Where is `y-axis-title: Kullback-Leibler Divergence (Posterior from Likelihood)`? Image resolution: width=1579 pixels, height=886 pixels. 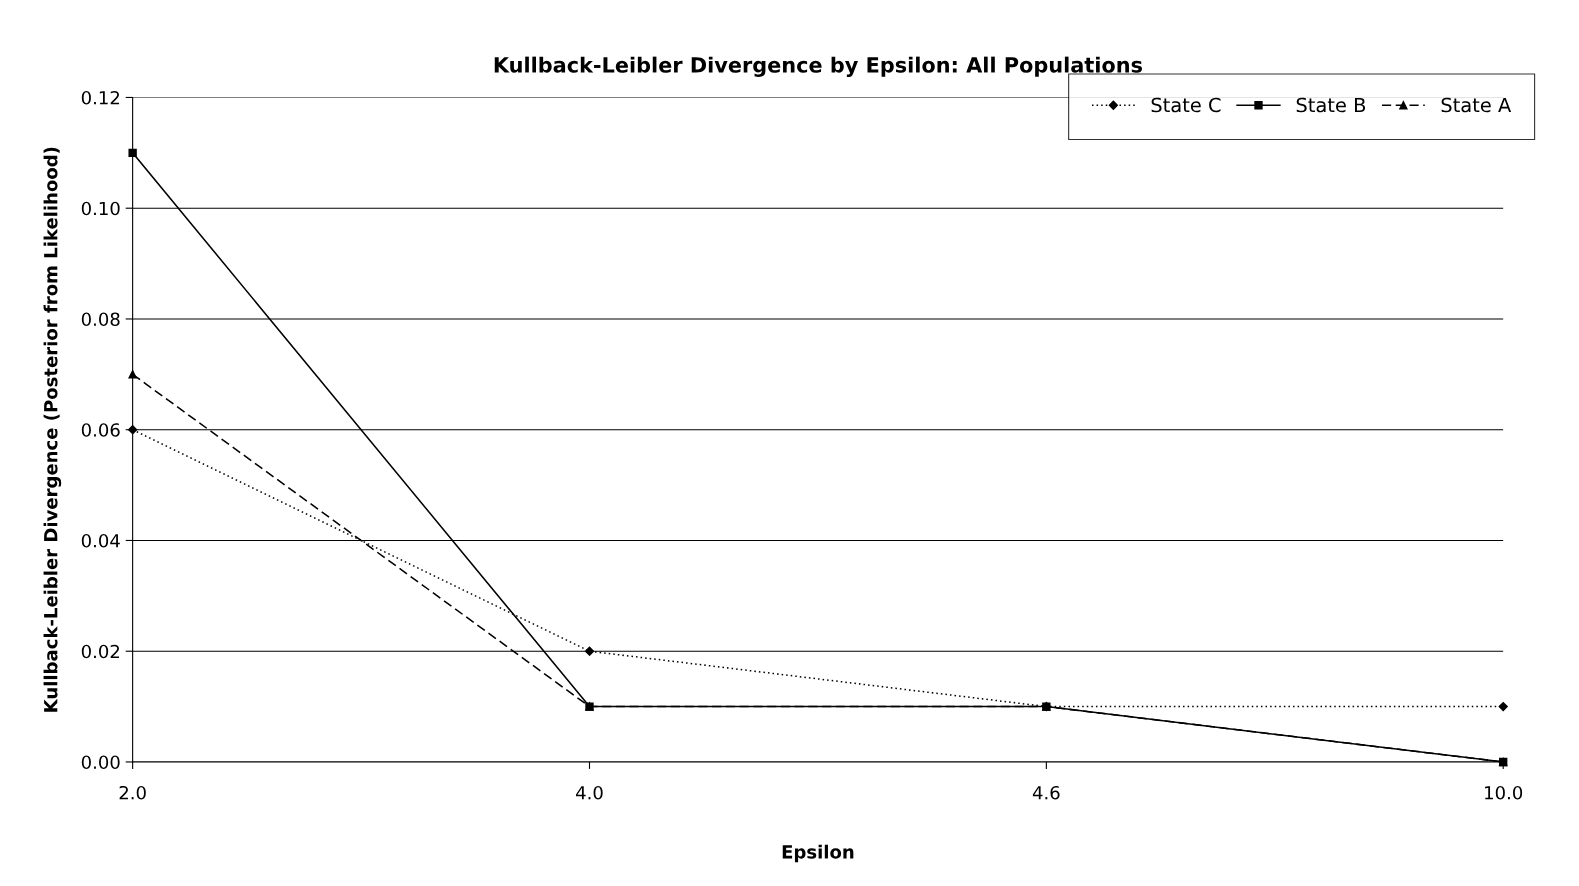
y-axis-title: Kullback-Leibler Divergence (Posterior from Likelihood) is located at coordinates (52, 429).